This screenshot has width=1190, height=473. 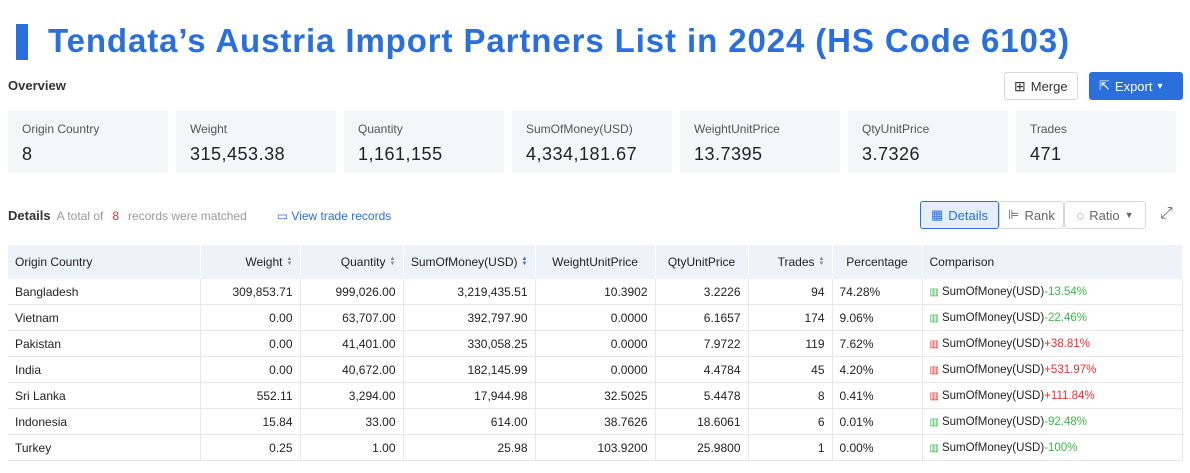 What do you see at coordinates (104, 262) in the screenshot?
I see `column-header: Origin Country` at bounding box center [104, 262].